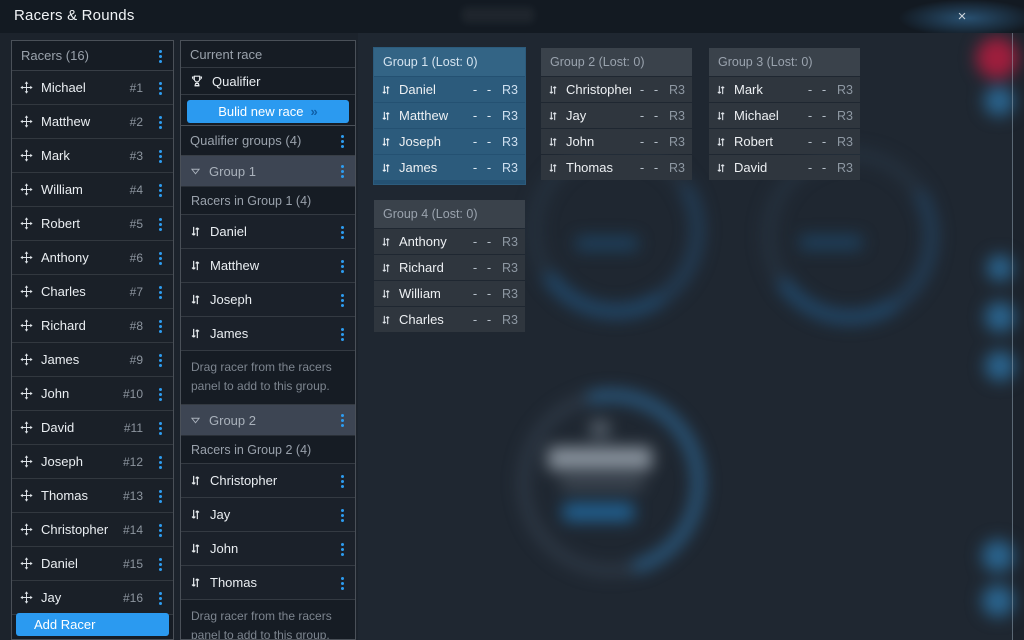 The image size is (1024, 640). I want to click on racer-row: Richard #8, so click(92, 326).